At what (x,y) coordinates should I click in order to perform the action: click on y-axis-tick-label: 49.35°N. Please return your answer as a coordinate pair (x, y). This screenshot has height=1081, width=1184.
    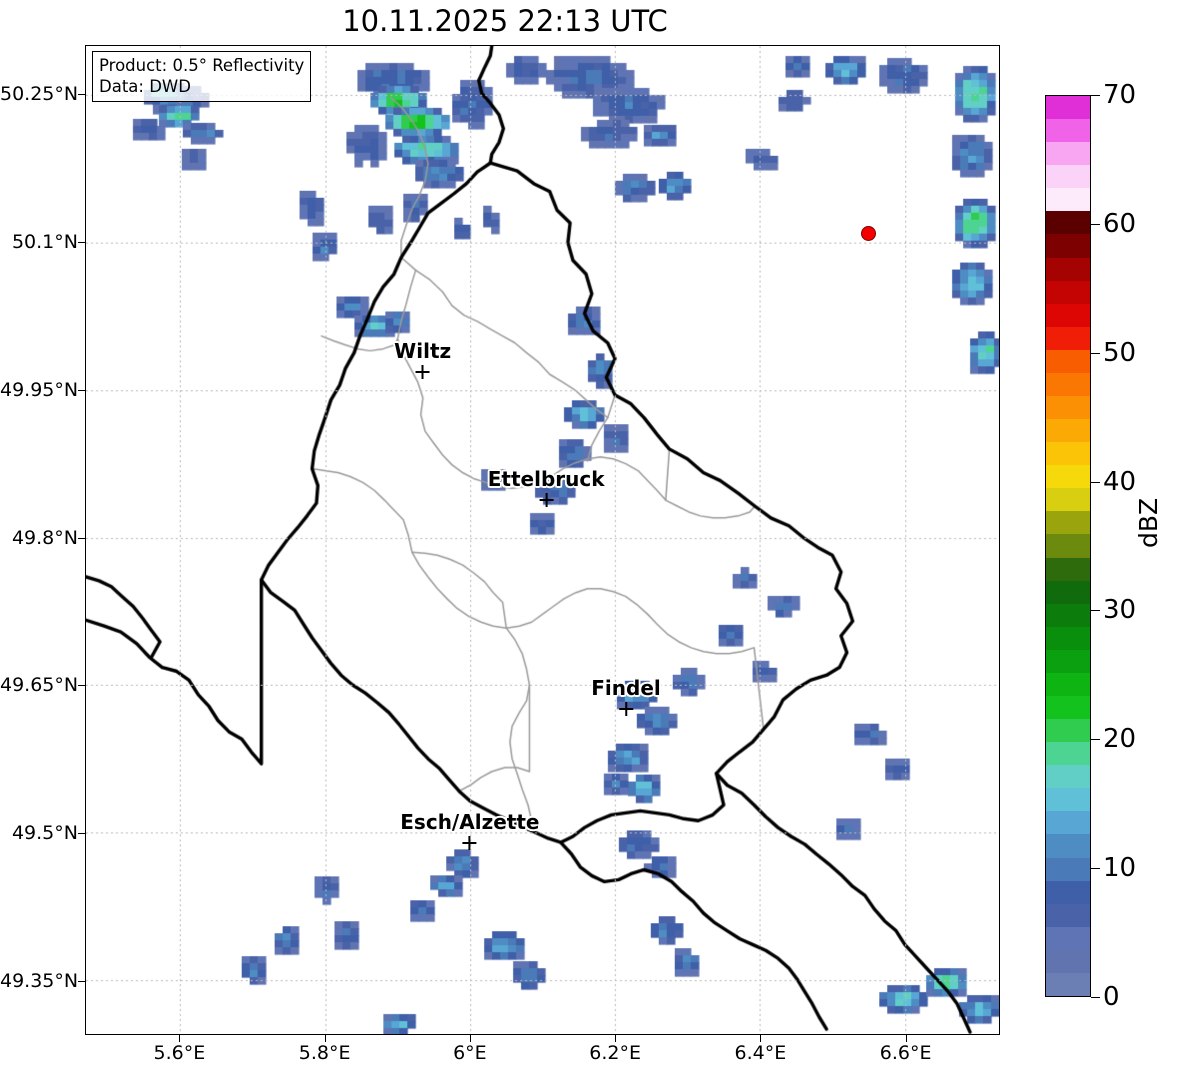
    Looking at the image, I should click on (39, 980).